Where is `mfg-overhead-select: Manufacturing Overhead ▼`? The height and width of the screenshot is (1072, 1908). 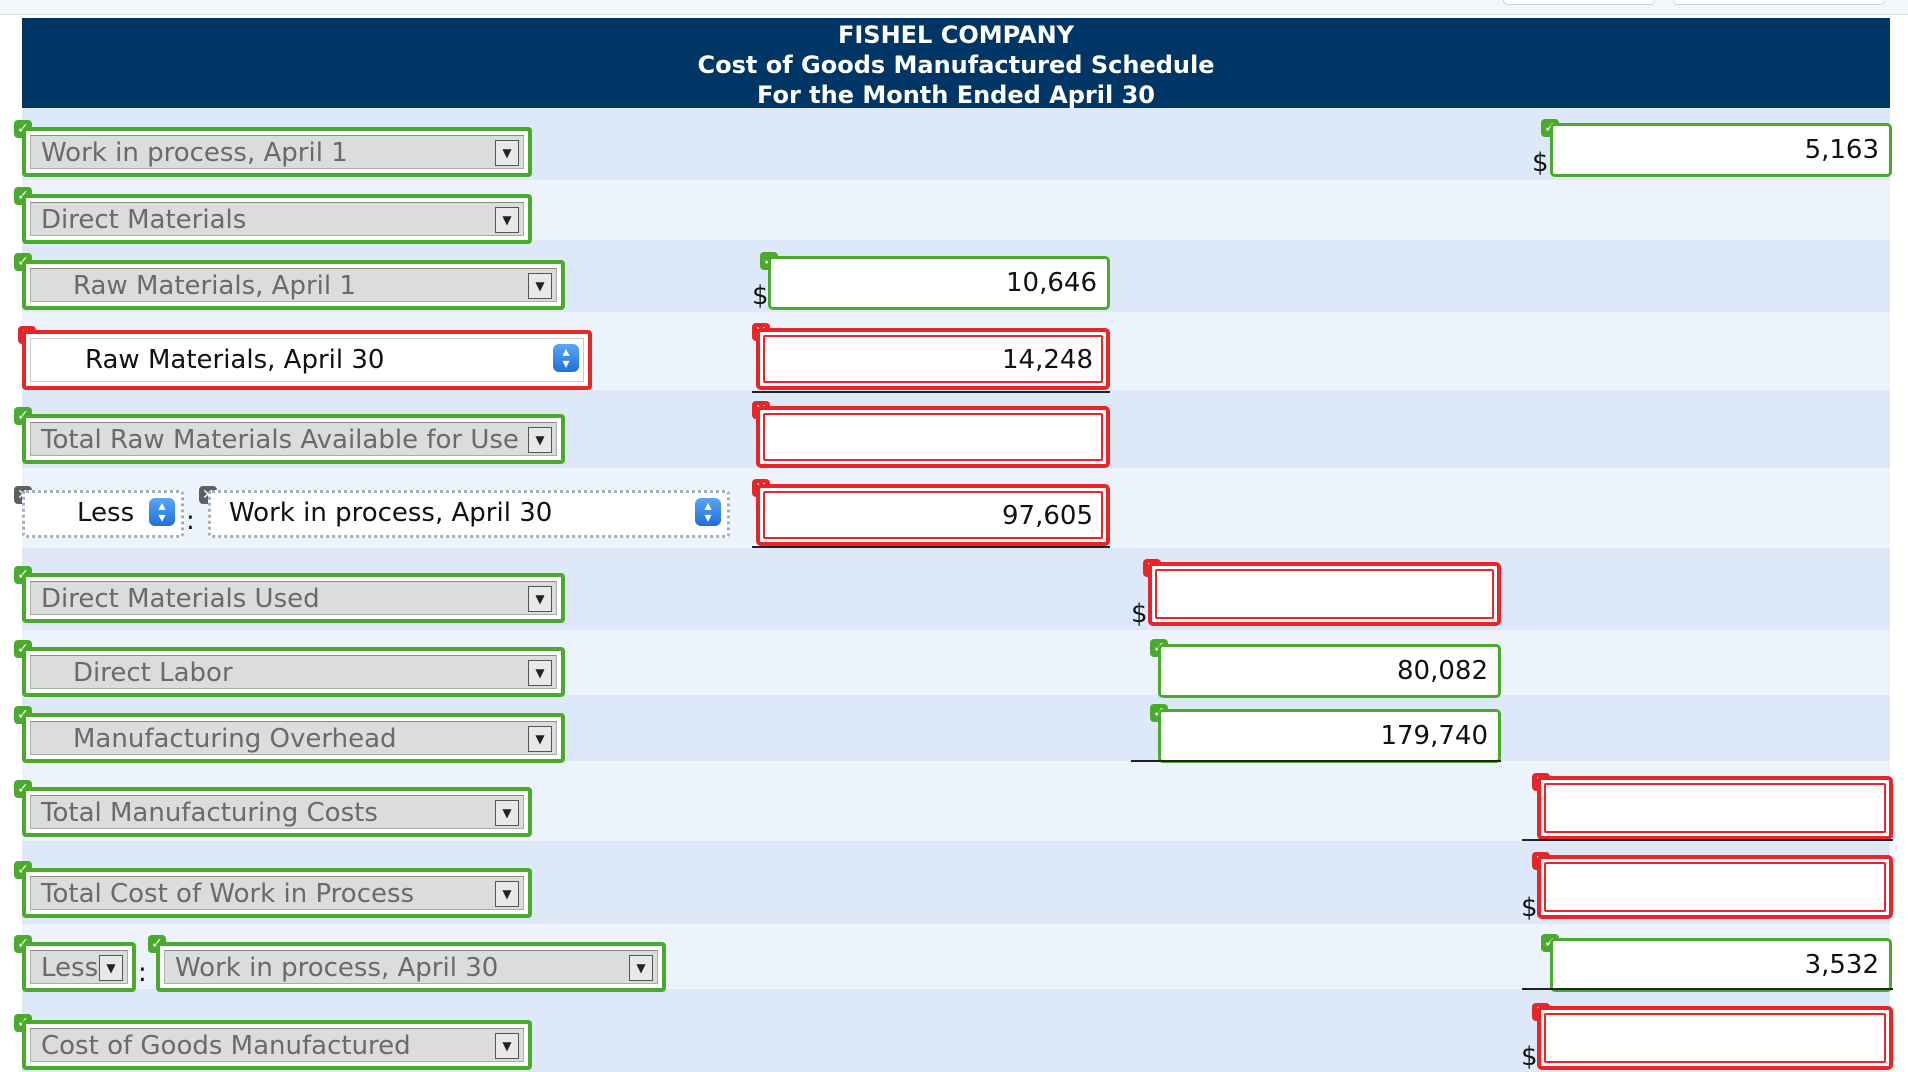
mfg-overhead-select: Manufacturing Overhead ▼ is located at coordinates (293, 738).